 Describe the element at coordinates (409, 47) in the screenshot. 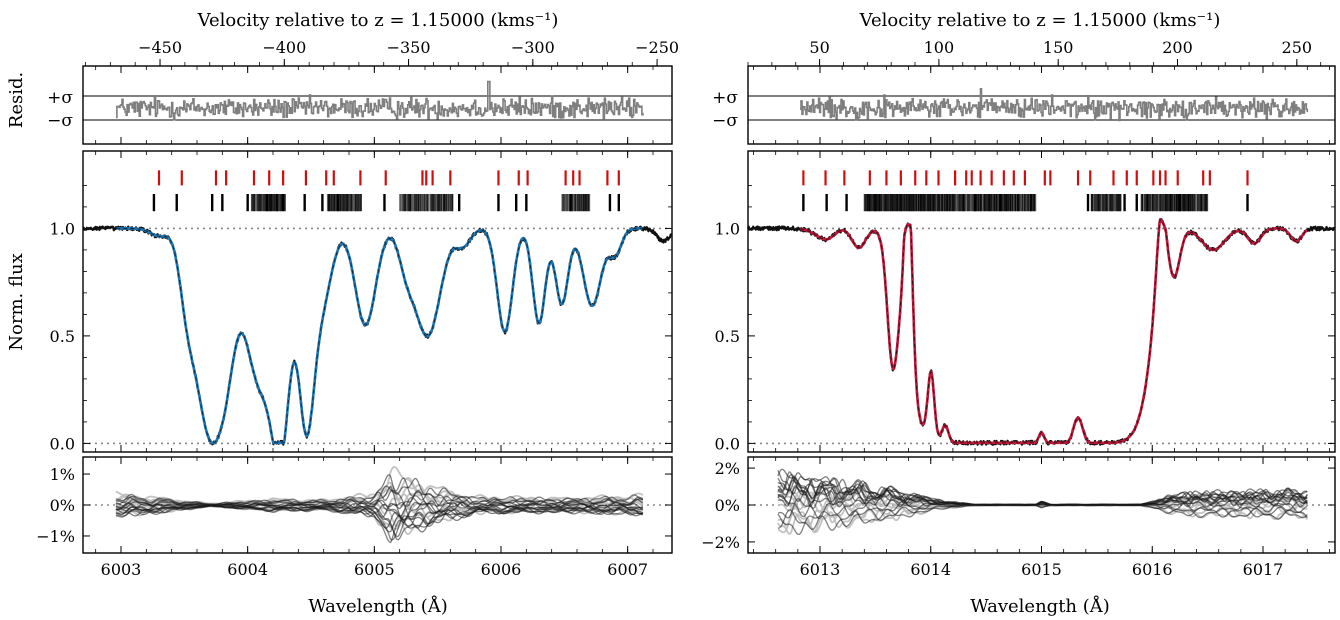

I see `velocity-tick-label: −350` at that location.